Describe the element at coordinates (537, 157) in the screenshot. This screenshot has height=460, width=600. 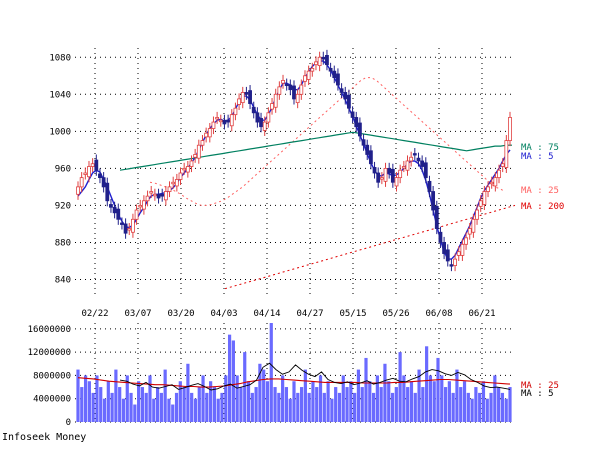
I see `price-legend-item: MA : 5` at that location.